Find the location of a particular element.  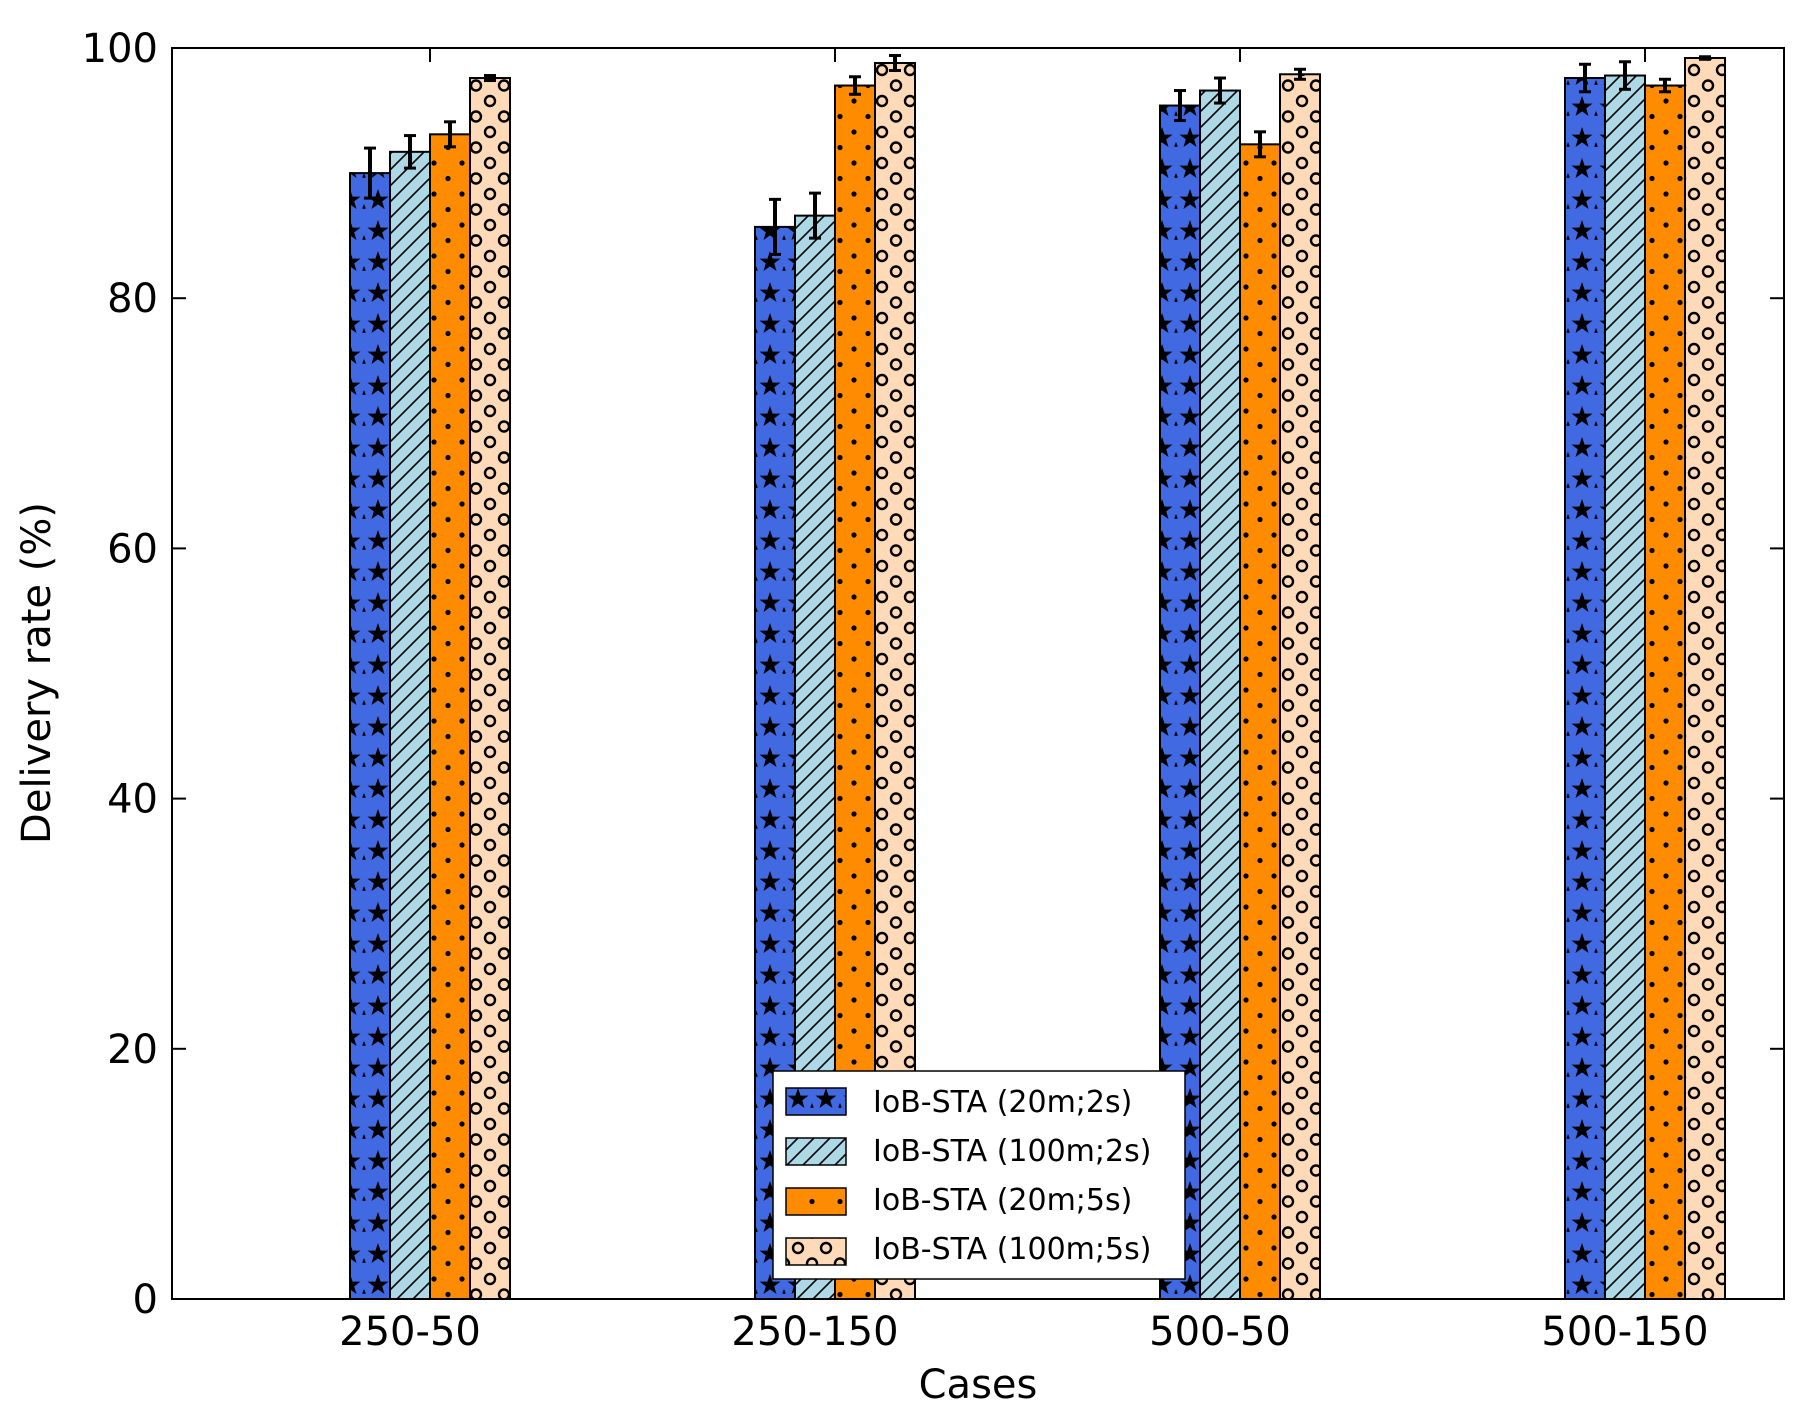

x-axis-label: Cases is located at coordinates (978, 1385).